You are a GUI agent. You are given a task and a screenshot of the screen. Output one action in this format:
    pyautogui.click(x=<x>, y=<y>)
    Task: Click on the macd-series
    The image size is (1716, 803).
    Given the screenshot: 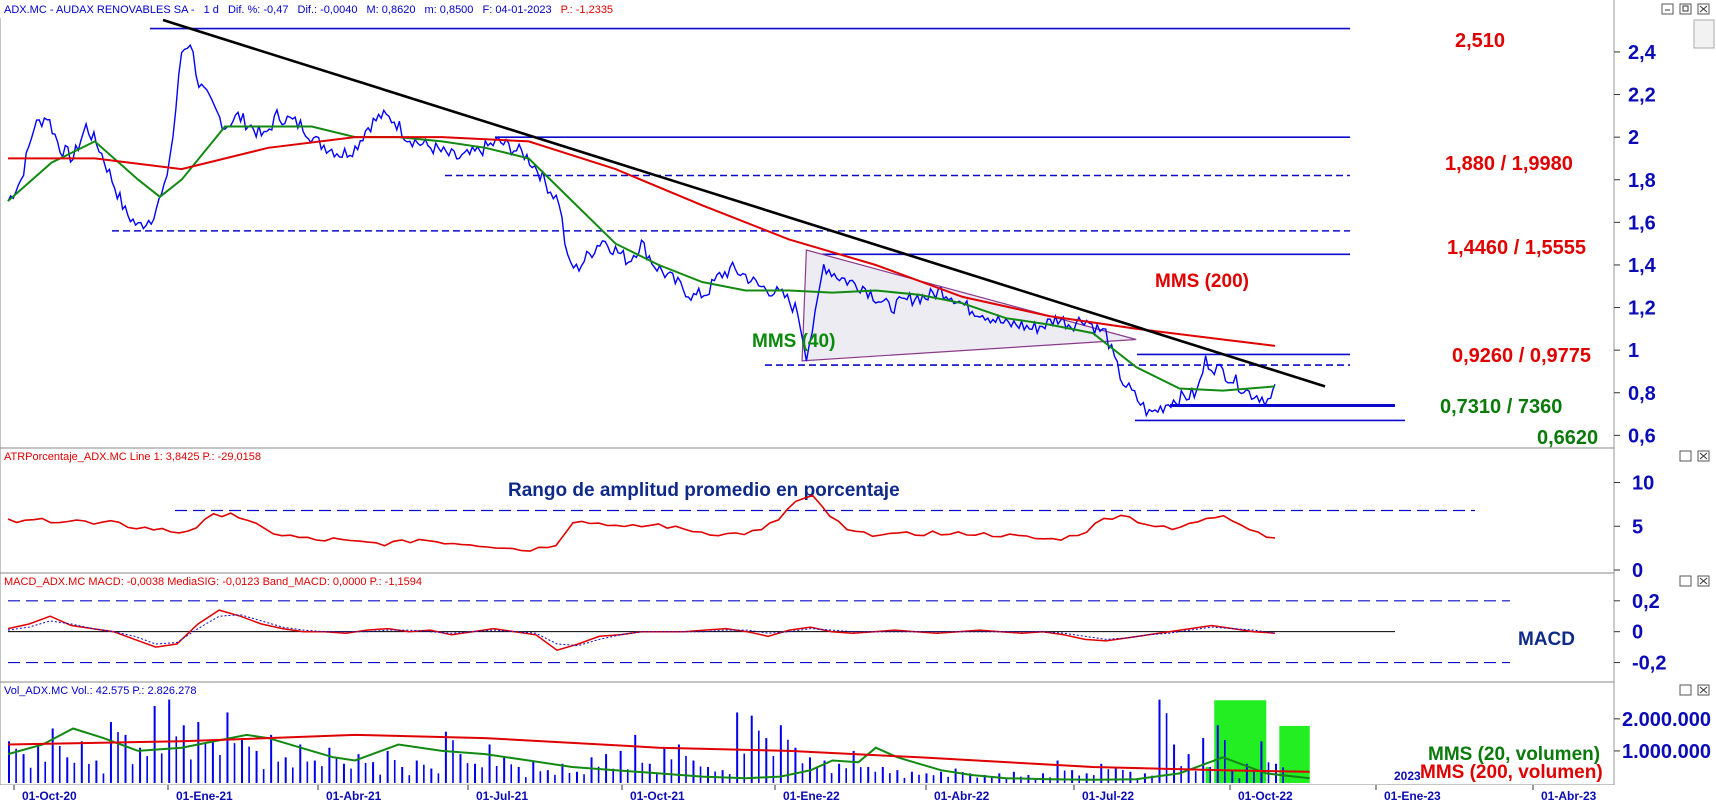 What is the action you would take?
    pyautogui.click(x=758, y=632)
    